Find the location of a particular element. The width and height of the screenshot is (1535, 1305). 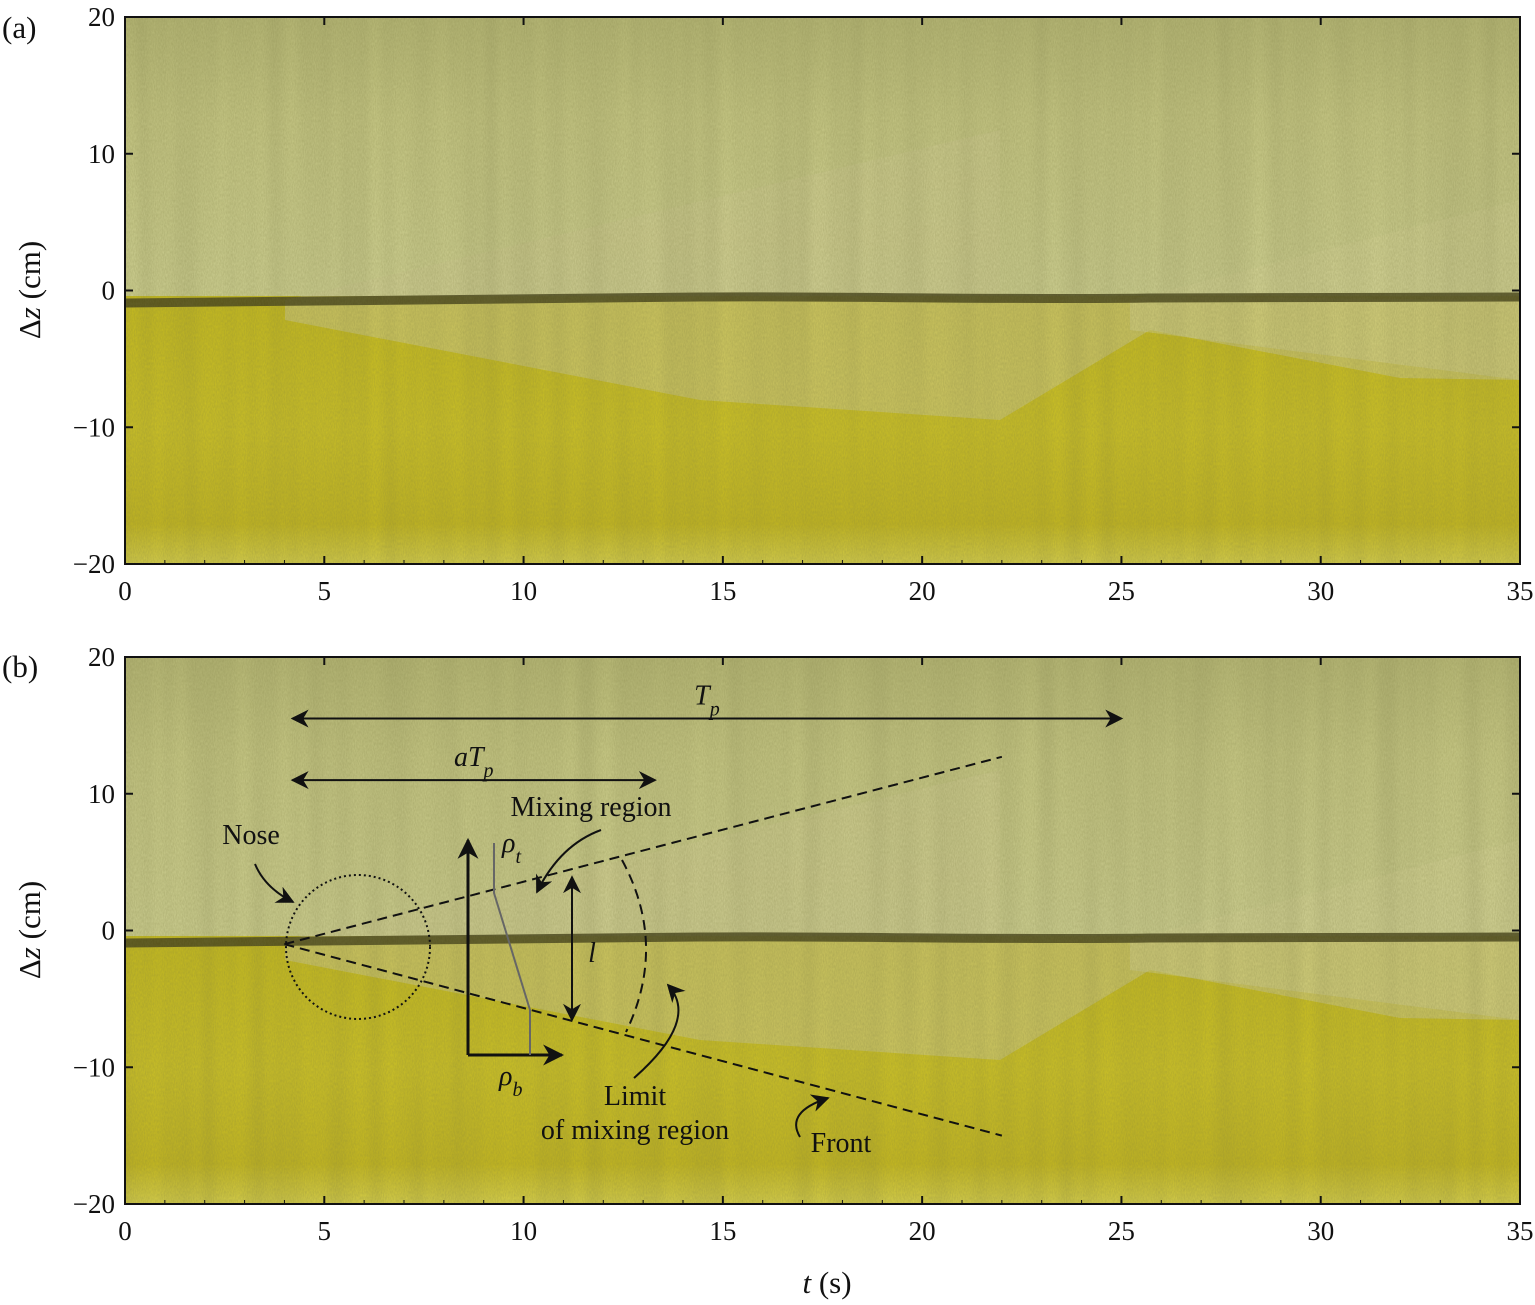

atp-label: aTp is located at coordinates (474, 762).